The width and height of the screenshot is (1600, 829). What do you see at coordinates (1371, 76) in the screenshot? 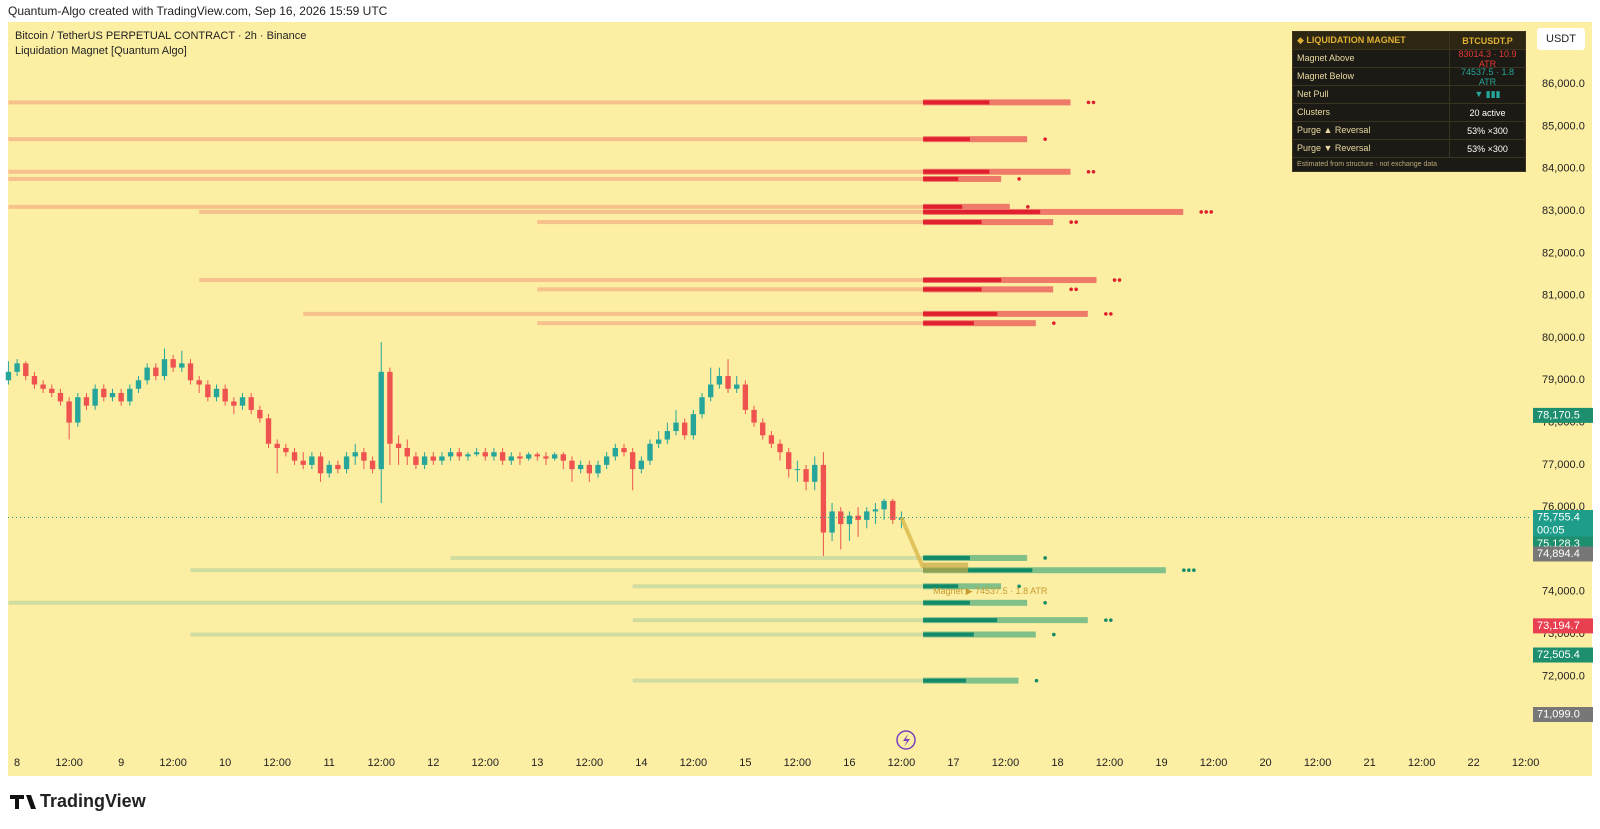
I see `panel-row-label: Magnet Below` at bounding box center [1371, 76].